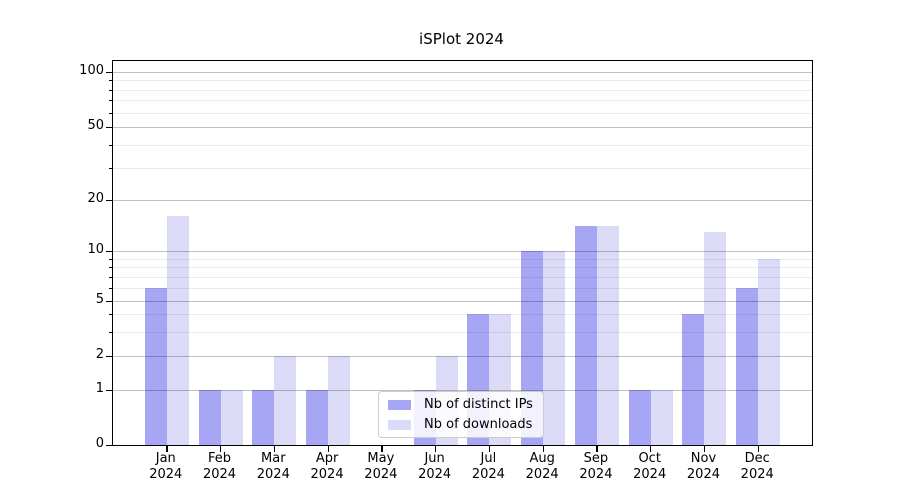 The height and width of the screenshot is (500, 900). I want to click on y-tick-label: 50, so click(95, 125).